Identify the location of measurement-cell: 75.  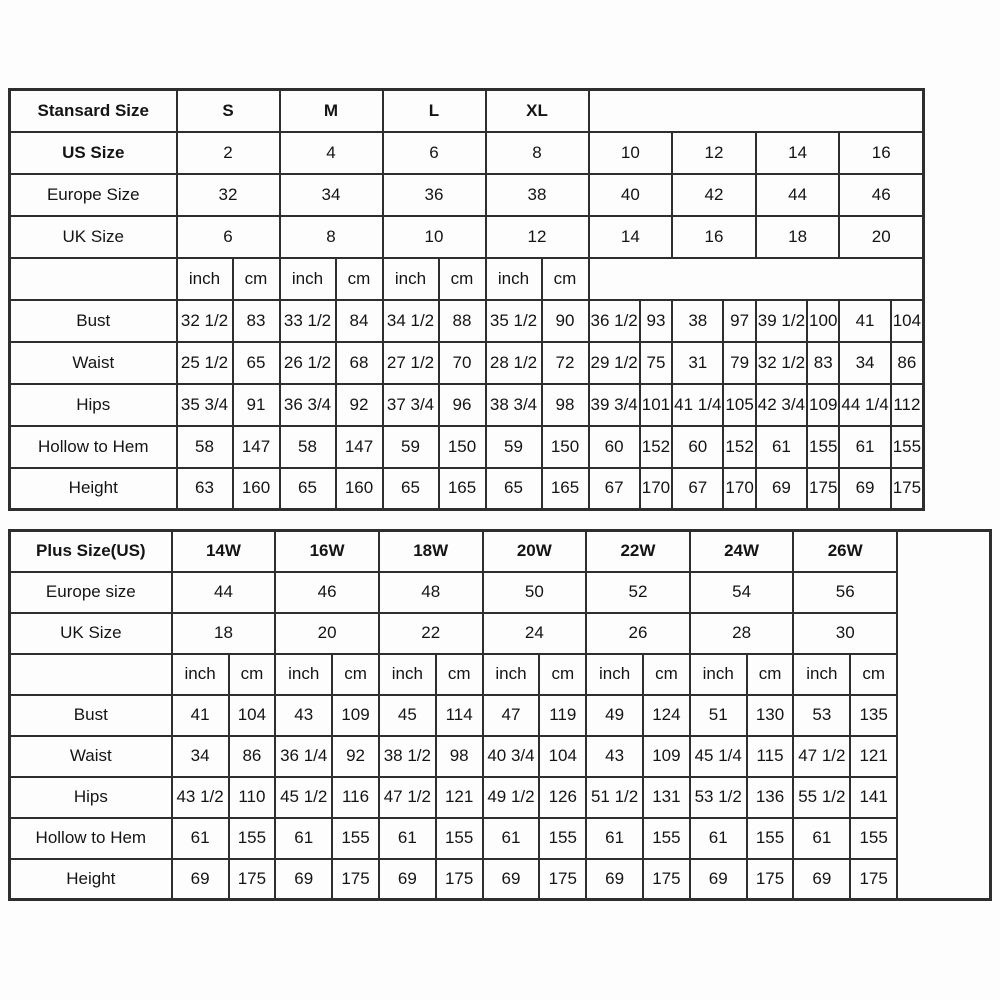
(656, 362).